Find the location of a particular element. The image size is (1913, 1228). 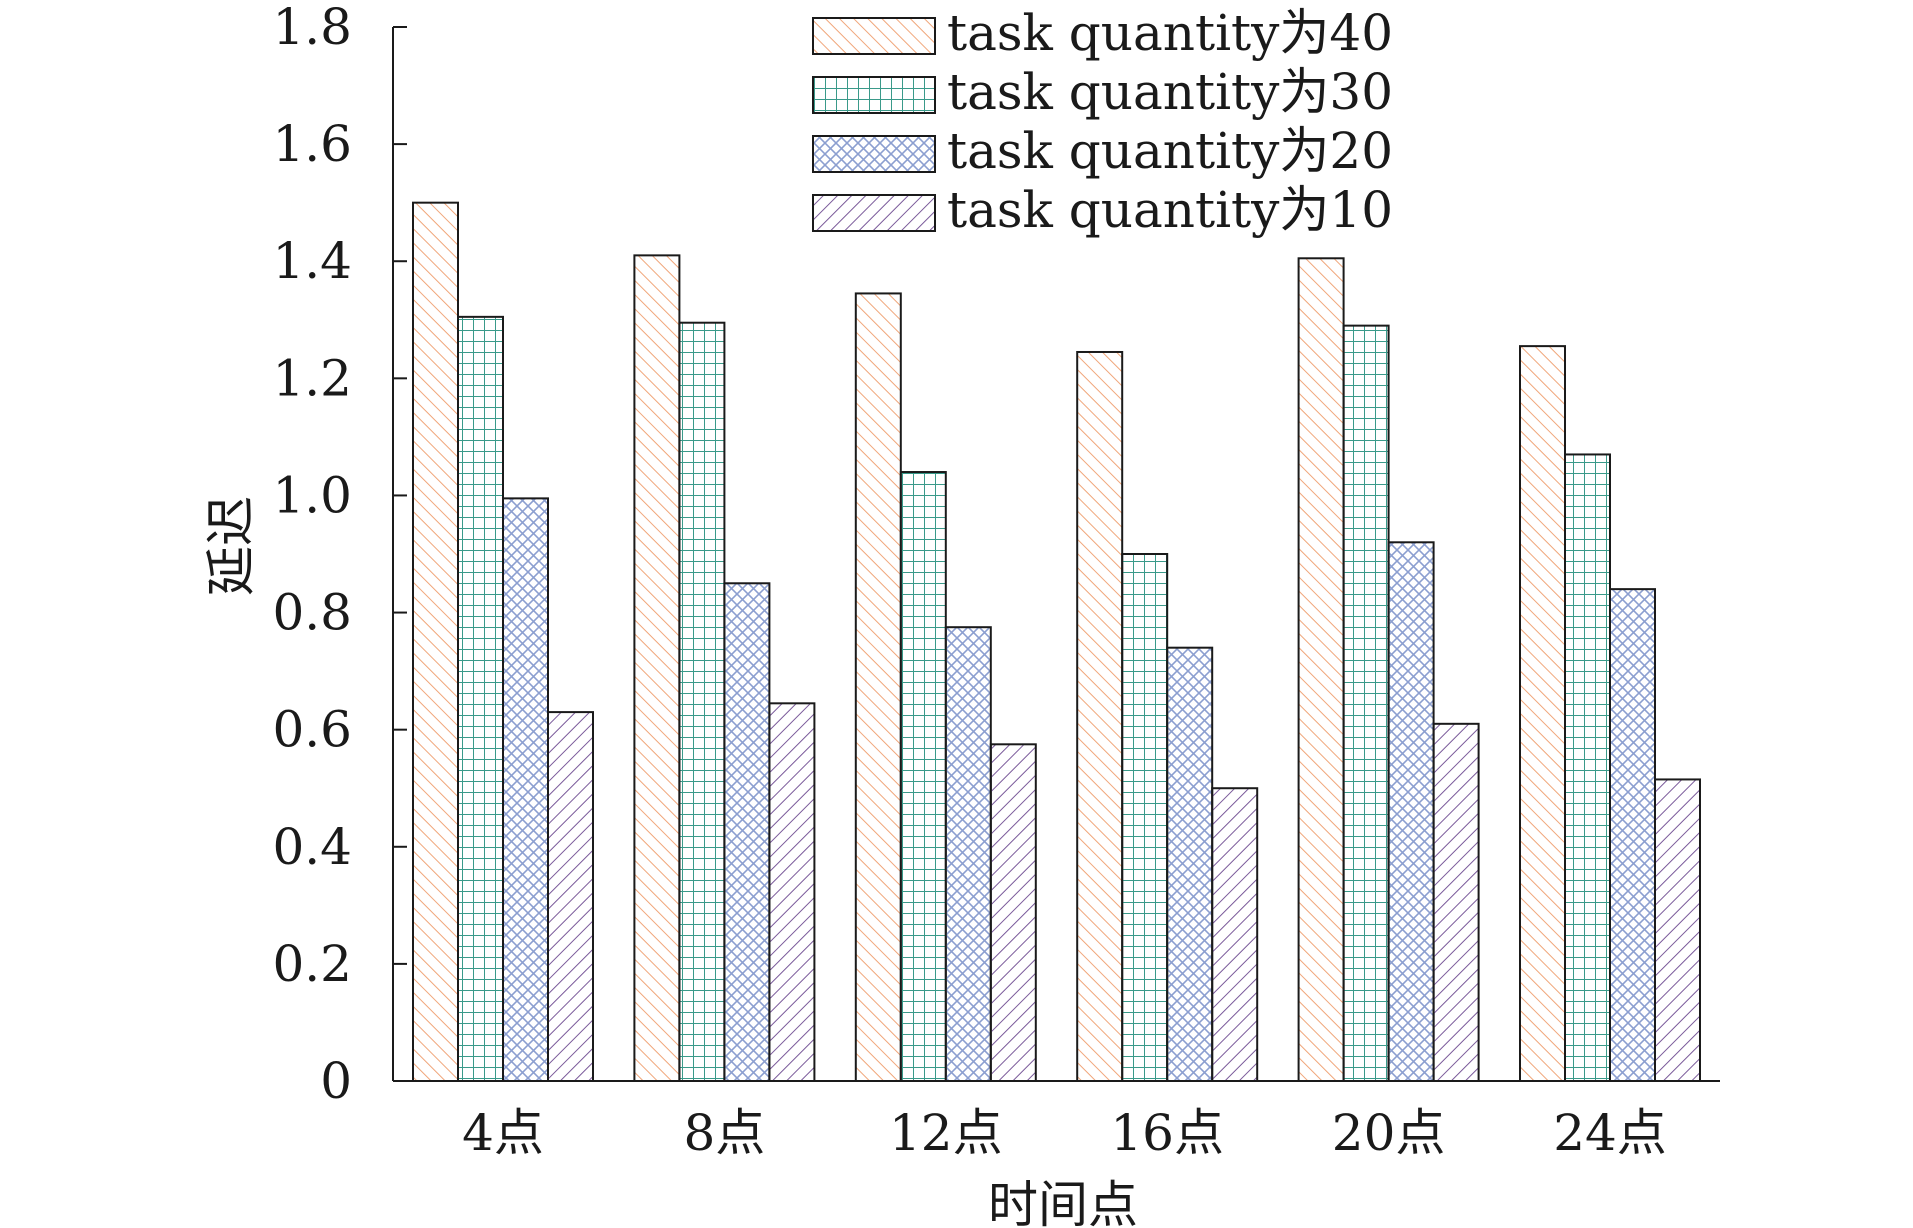

y-tick-label: 0.8 is located at coordinates (312, 613).